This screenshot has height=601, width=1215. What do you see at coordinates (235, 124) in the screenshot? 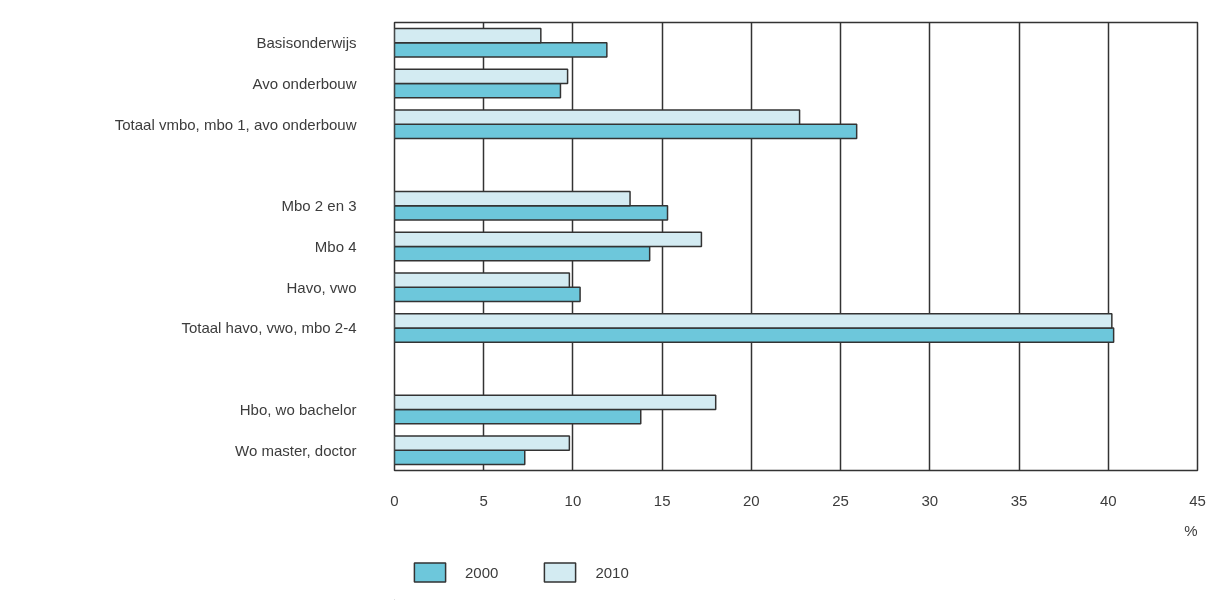
I see `y-tick-label: Totaal vmbo, mbo 1, avo onderbouw` at bounding box center [235, 124].